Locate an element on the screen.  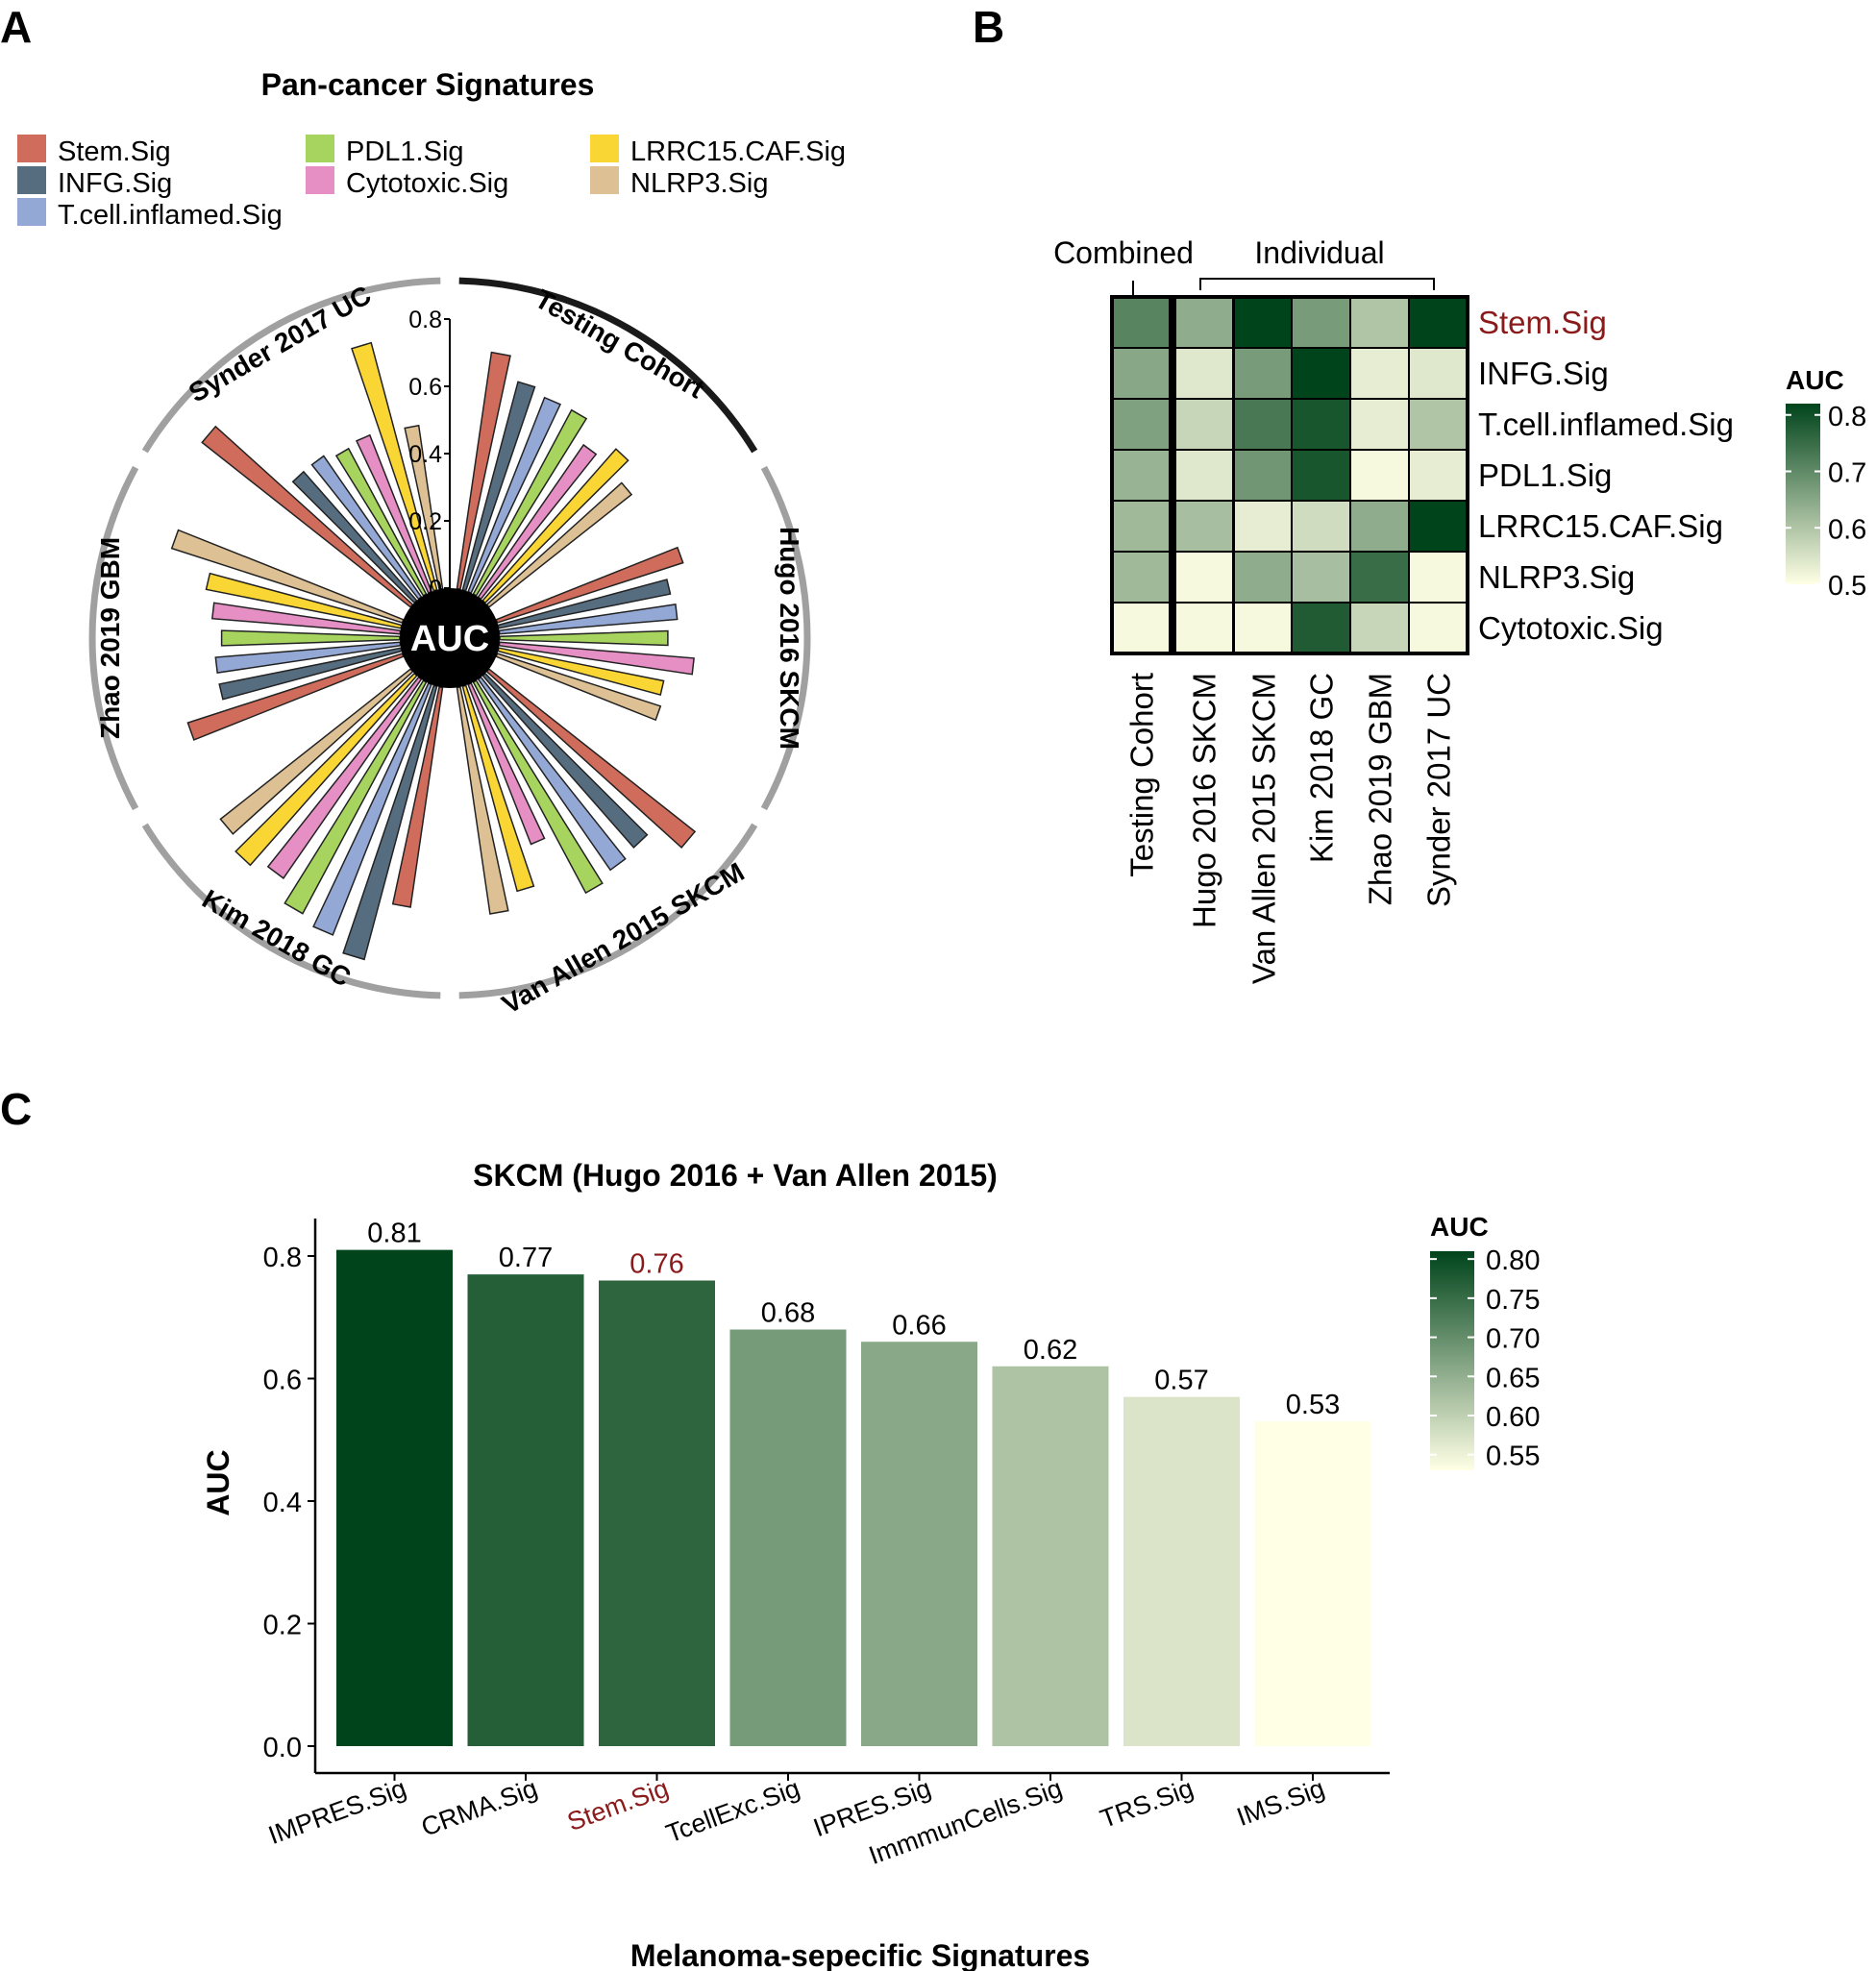
y-tick-label-4: 0.8 is located at coordinates (282, 1258).